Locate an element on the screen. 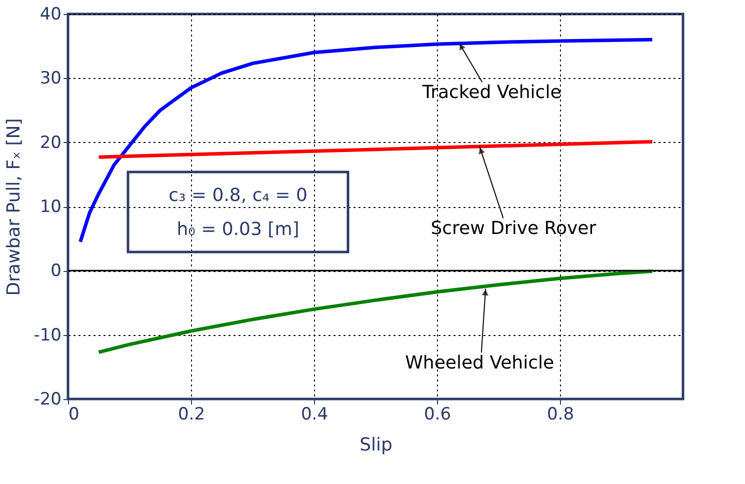 The width and height of the screenshot is (745, 484). y-tick-label: 40 is located at coordinates (51, 14).